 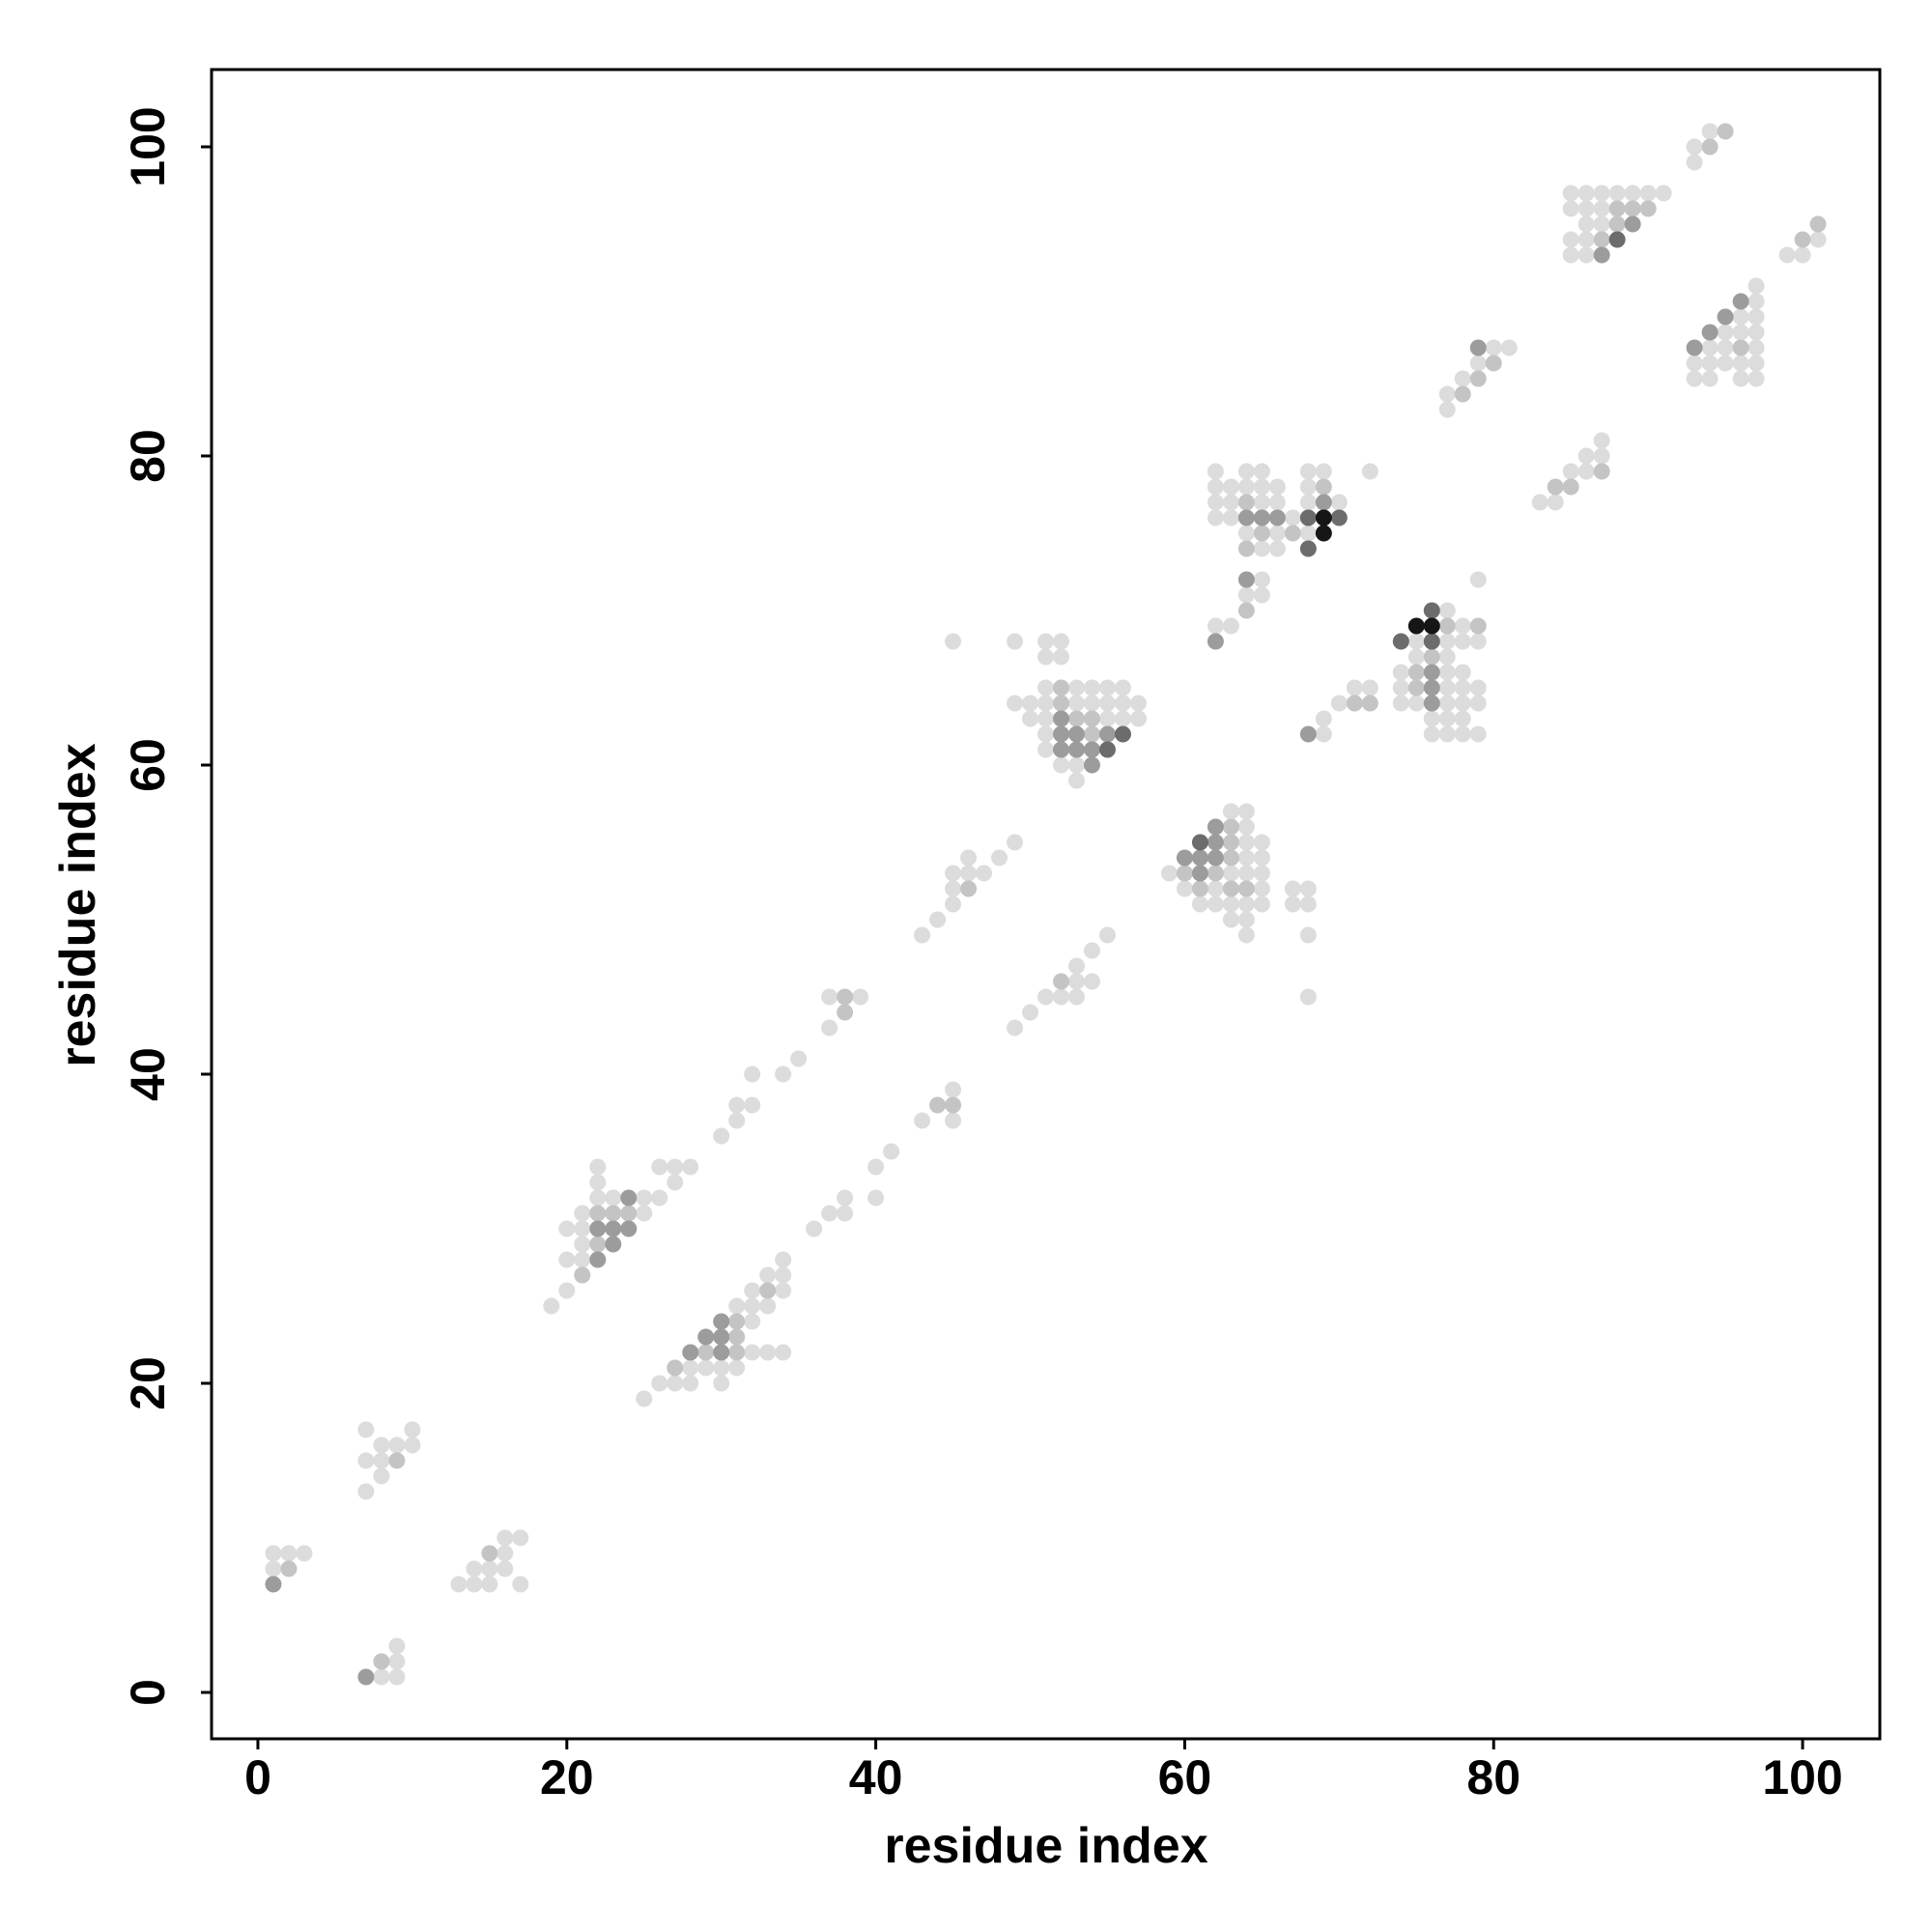 What do you see at coordinates (148, 146) in the screenshot?
I see `y-tick-label: 100` at bounding box center [148, 146].